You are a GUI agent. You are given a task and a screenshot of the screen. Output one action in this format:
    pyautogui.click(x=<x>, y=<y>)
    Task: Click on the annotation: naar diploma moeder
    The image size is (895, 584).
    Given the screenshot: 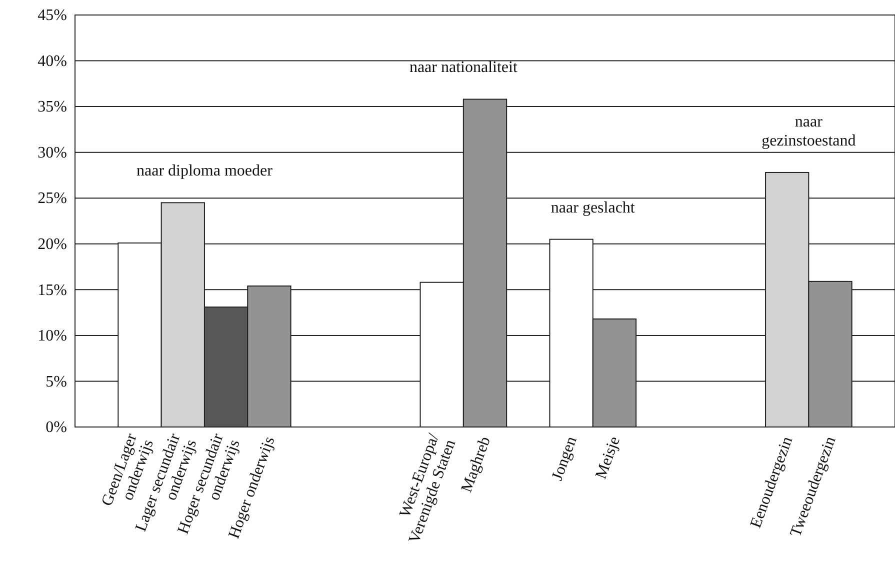 What is the action you would take?
    pyautogui.click(x=205, y=171)
    